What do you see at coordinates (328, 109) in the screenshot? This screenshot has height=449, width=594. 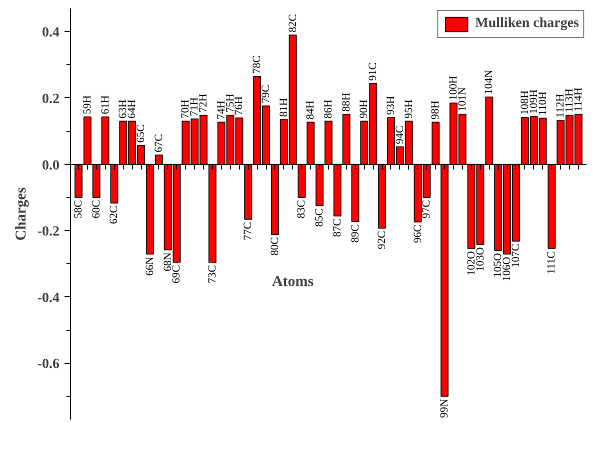 I see `x-tick-label: 86H` at bounding box center [328, 109].